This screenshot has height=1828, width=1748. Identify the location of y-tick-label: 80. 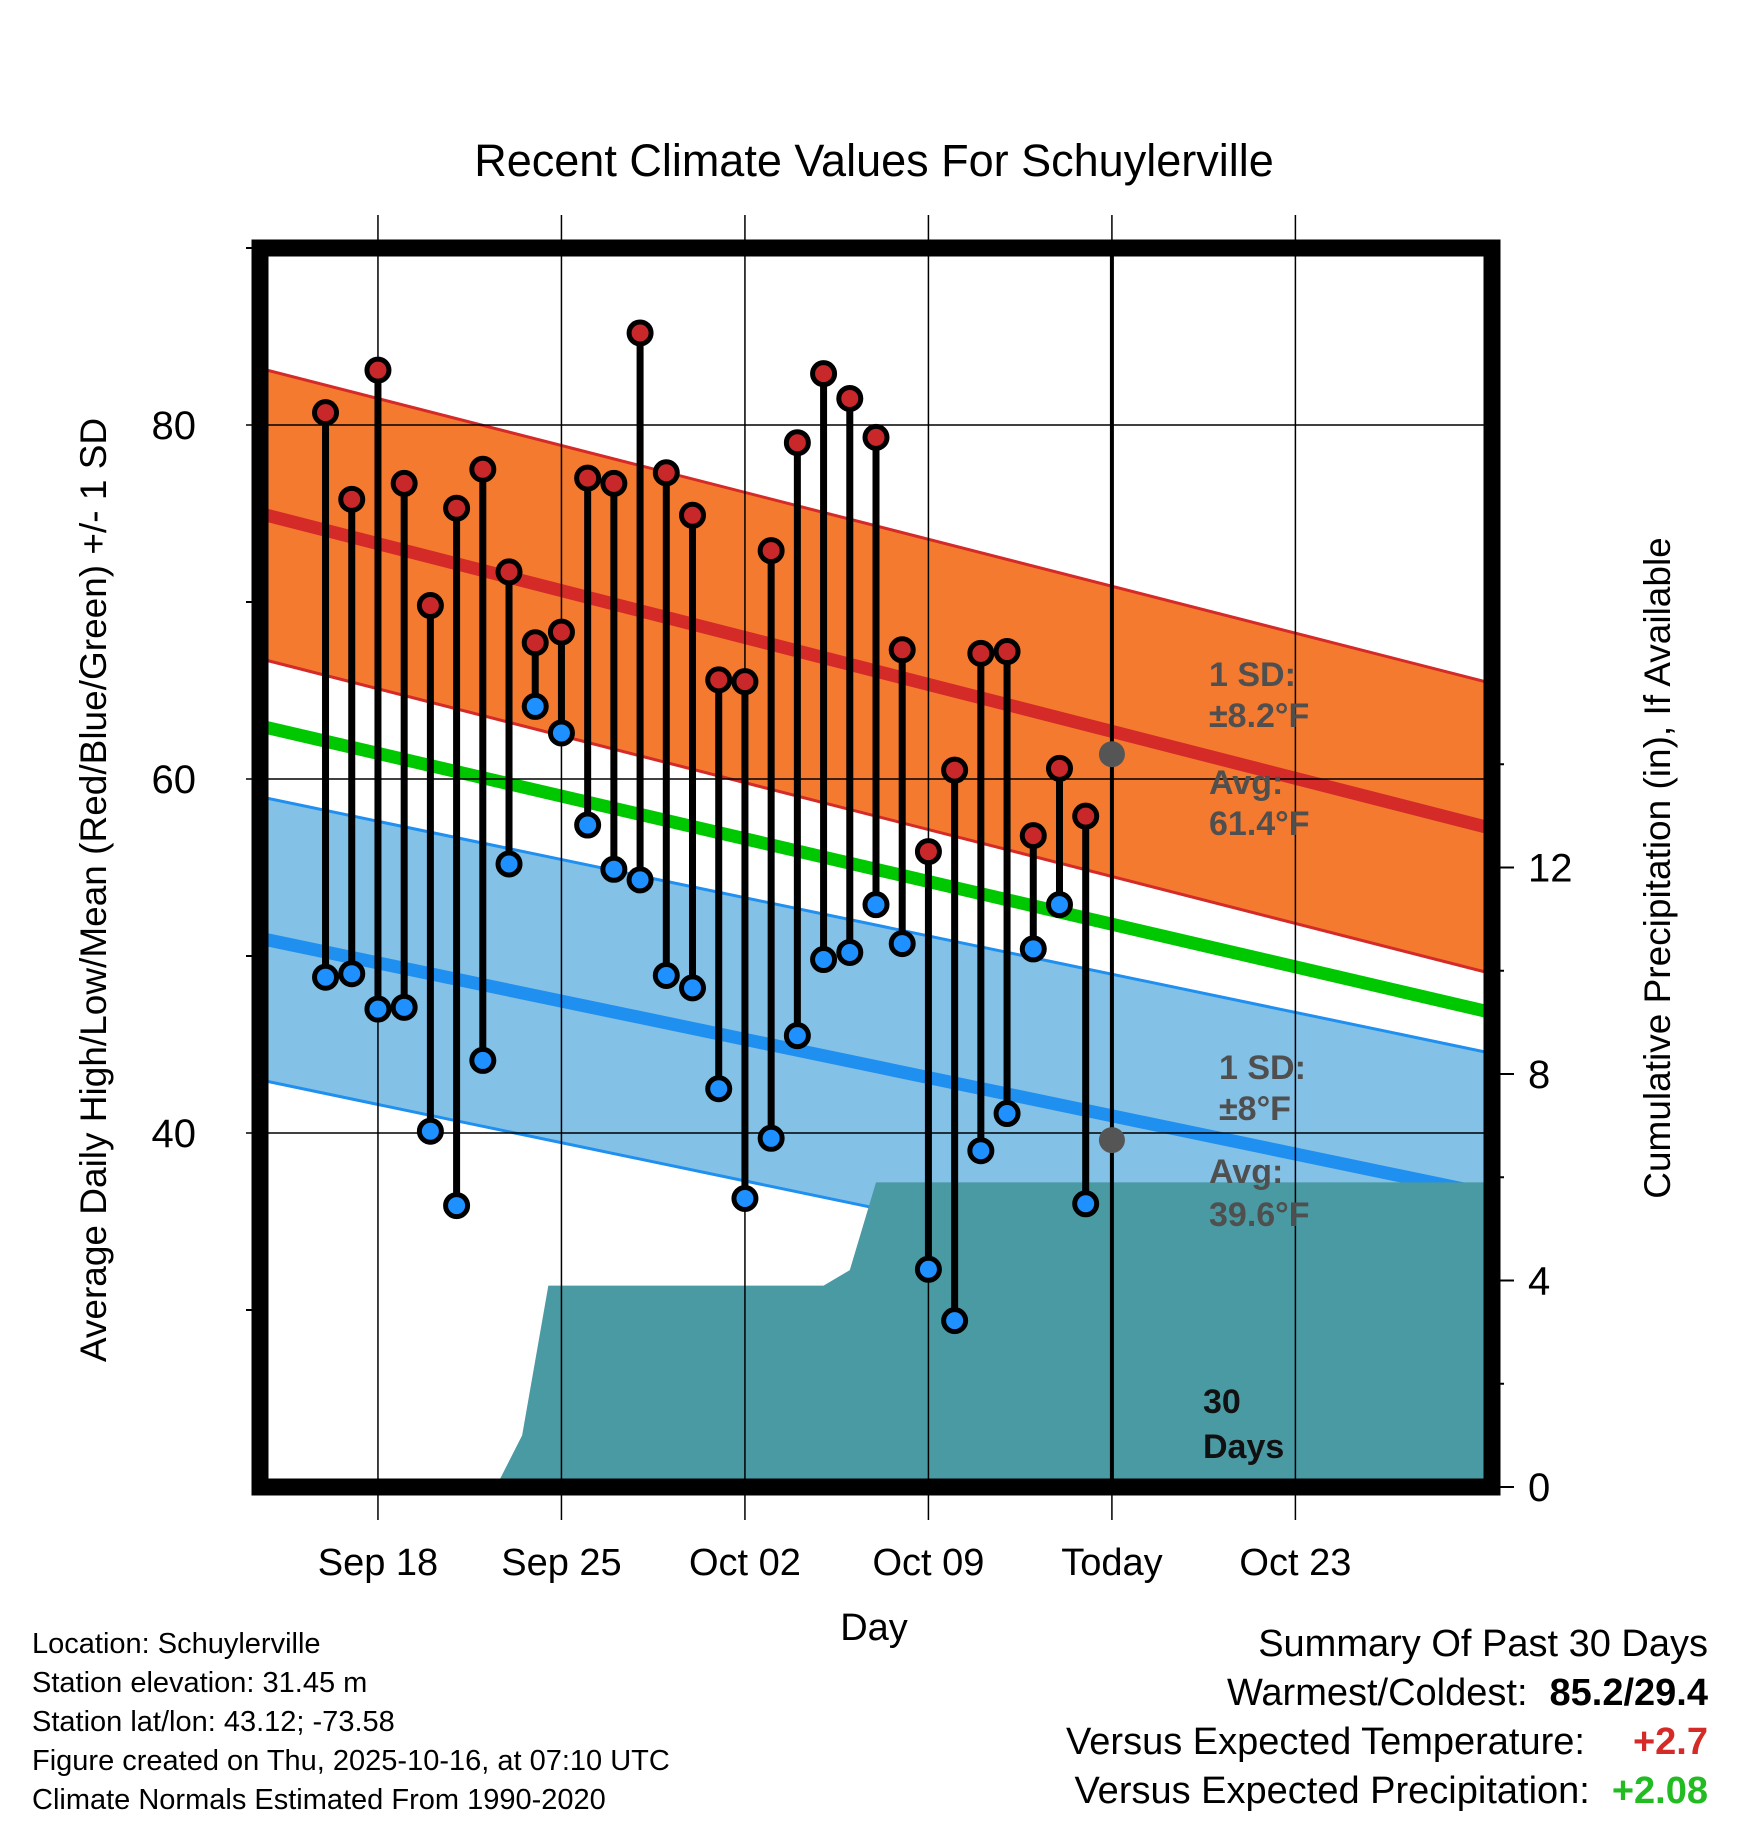
(174, 426).